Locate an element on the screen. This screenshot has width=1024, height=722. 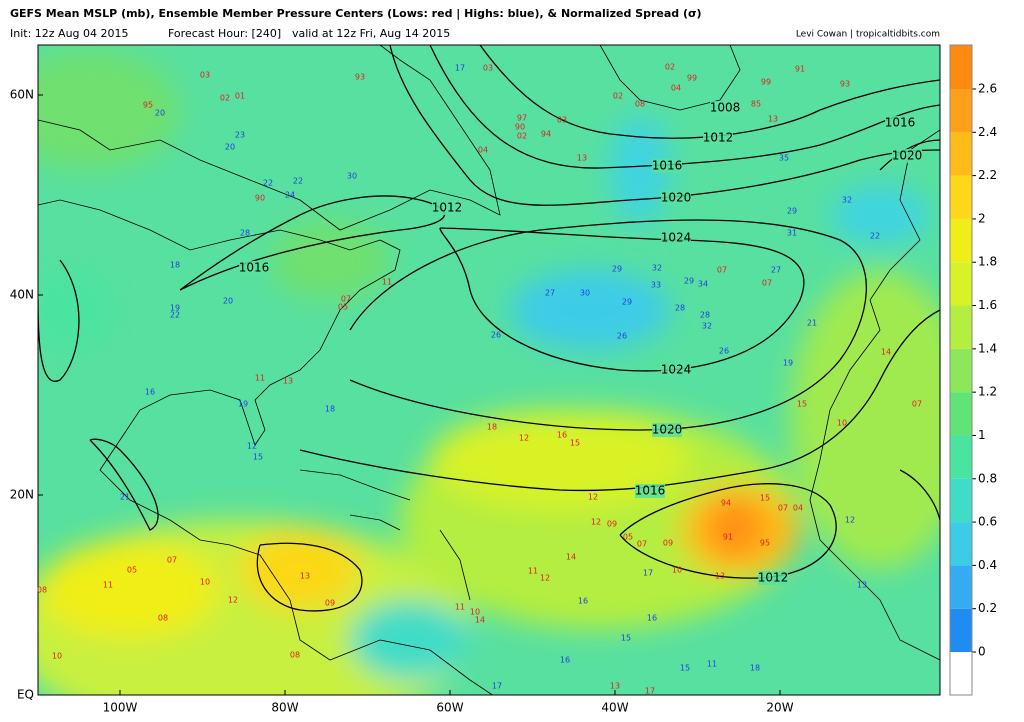
low-center: 05 is located at coordinates (628, 537).